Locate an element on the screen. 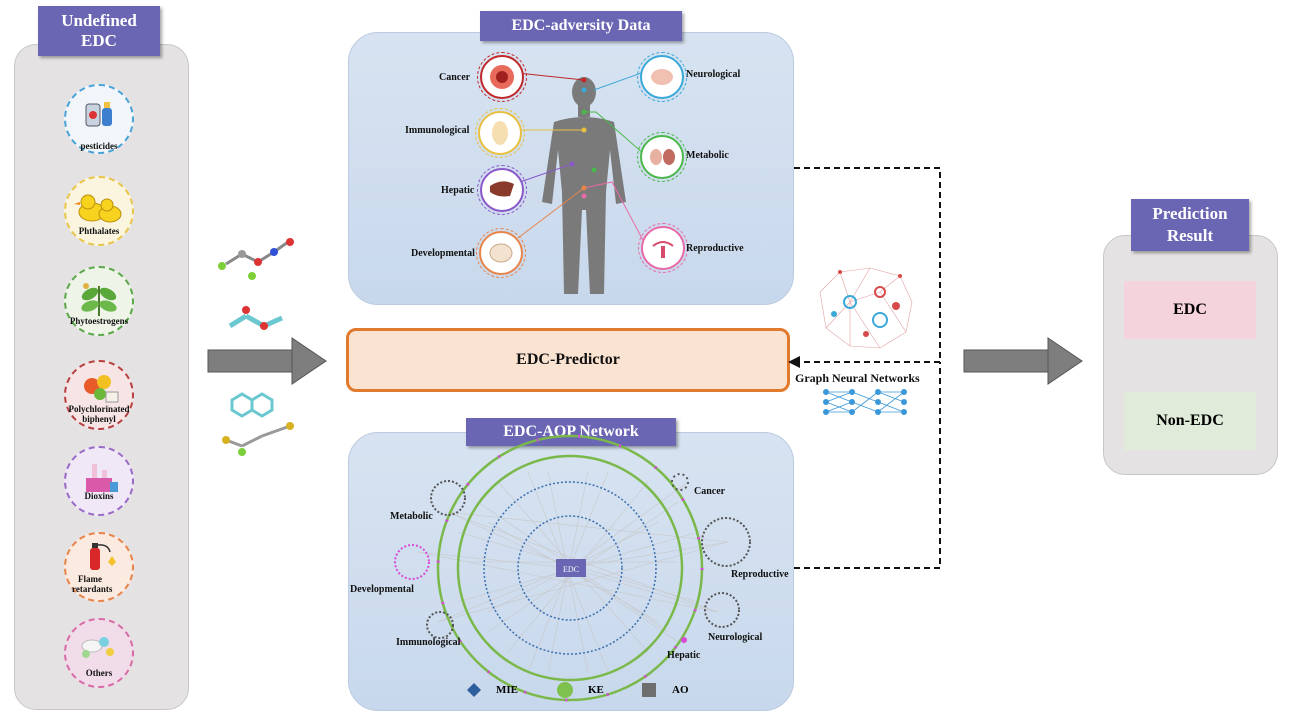 The image size is (1294, 721). phthalates-circle is located at coordinates (99, 211).